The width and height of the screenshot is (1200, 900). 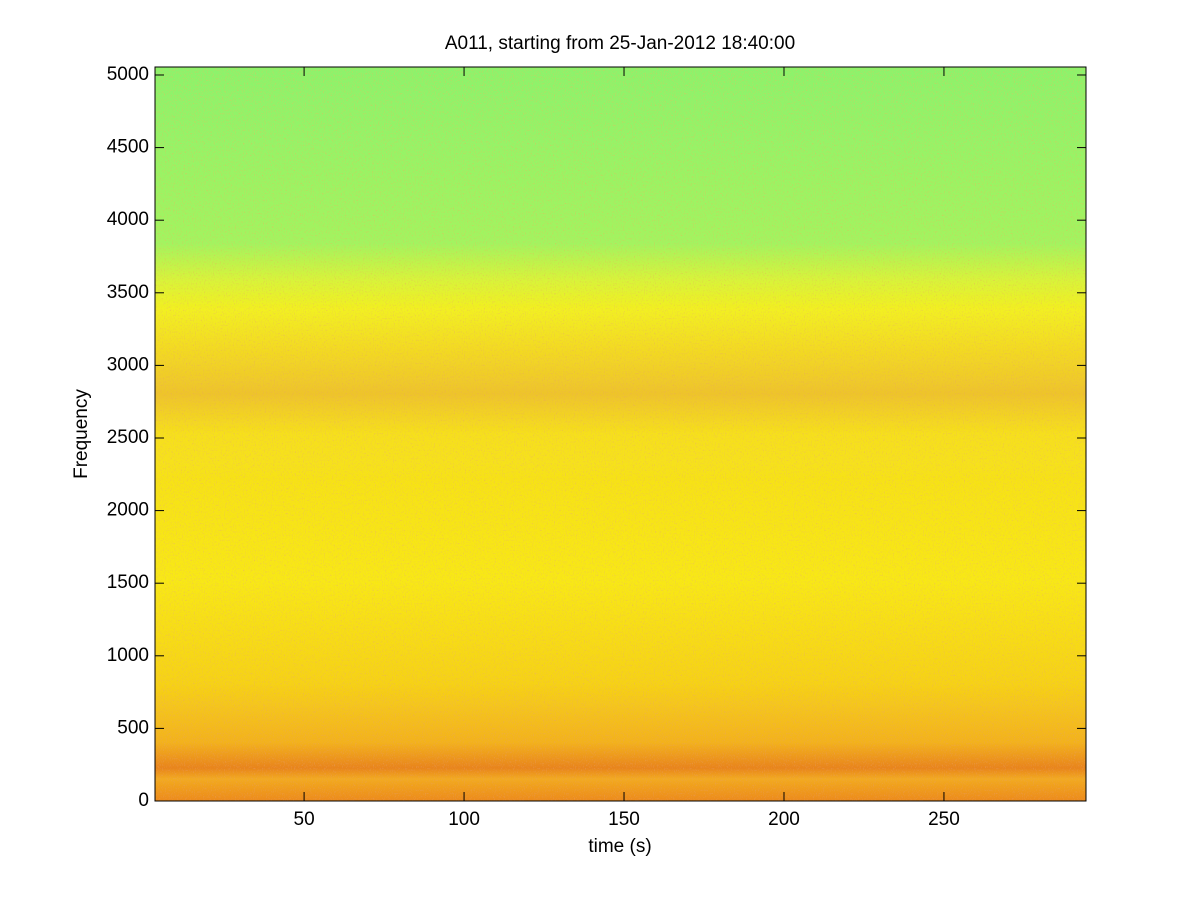 I want to click on y-tick-label: 2000, so click(x=128, y=510).